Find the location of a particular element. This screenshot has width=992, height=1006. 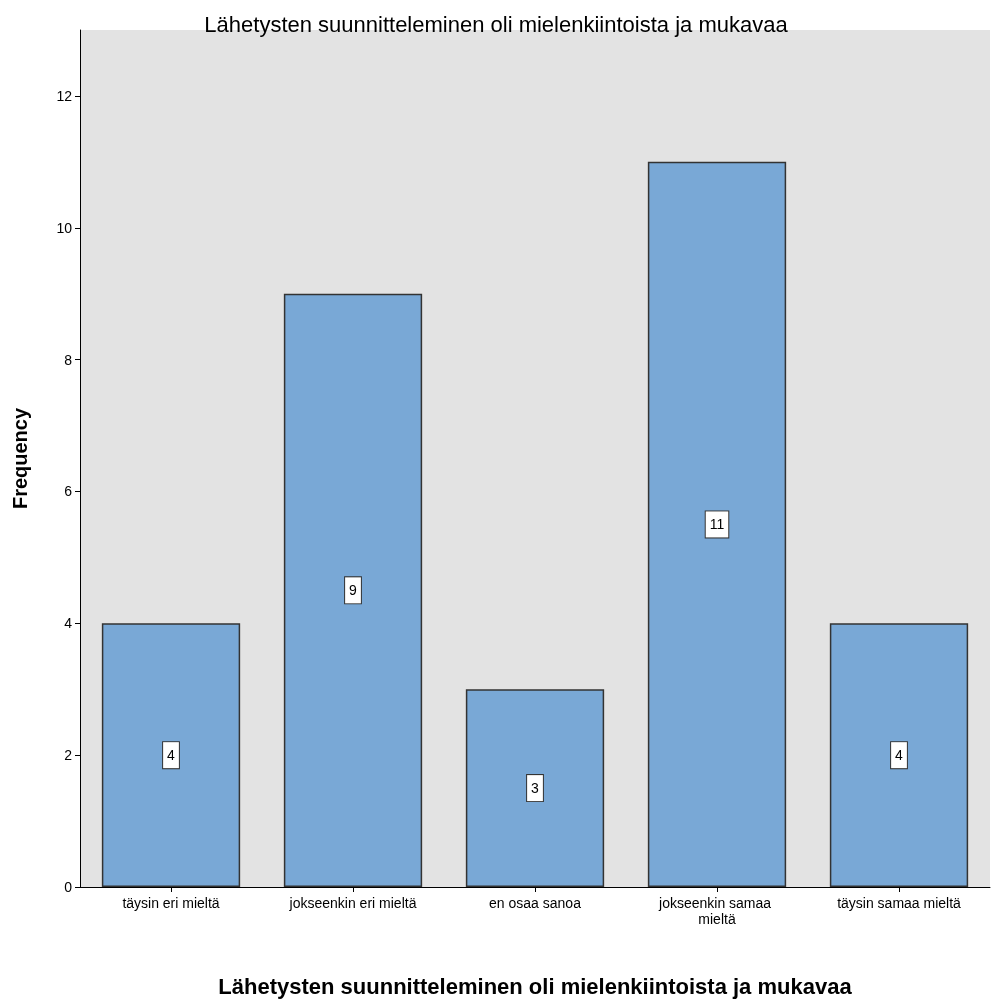

data-label: 9 is located at coordinates (353, 590).